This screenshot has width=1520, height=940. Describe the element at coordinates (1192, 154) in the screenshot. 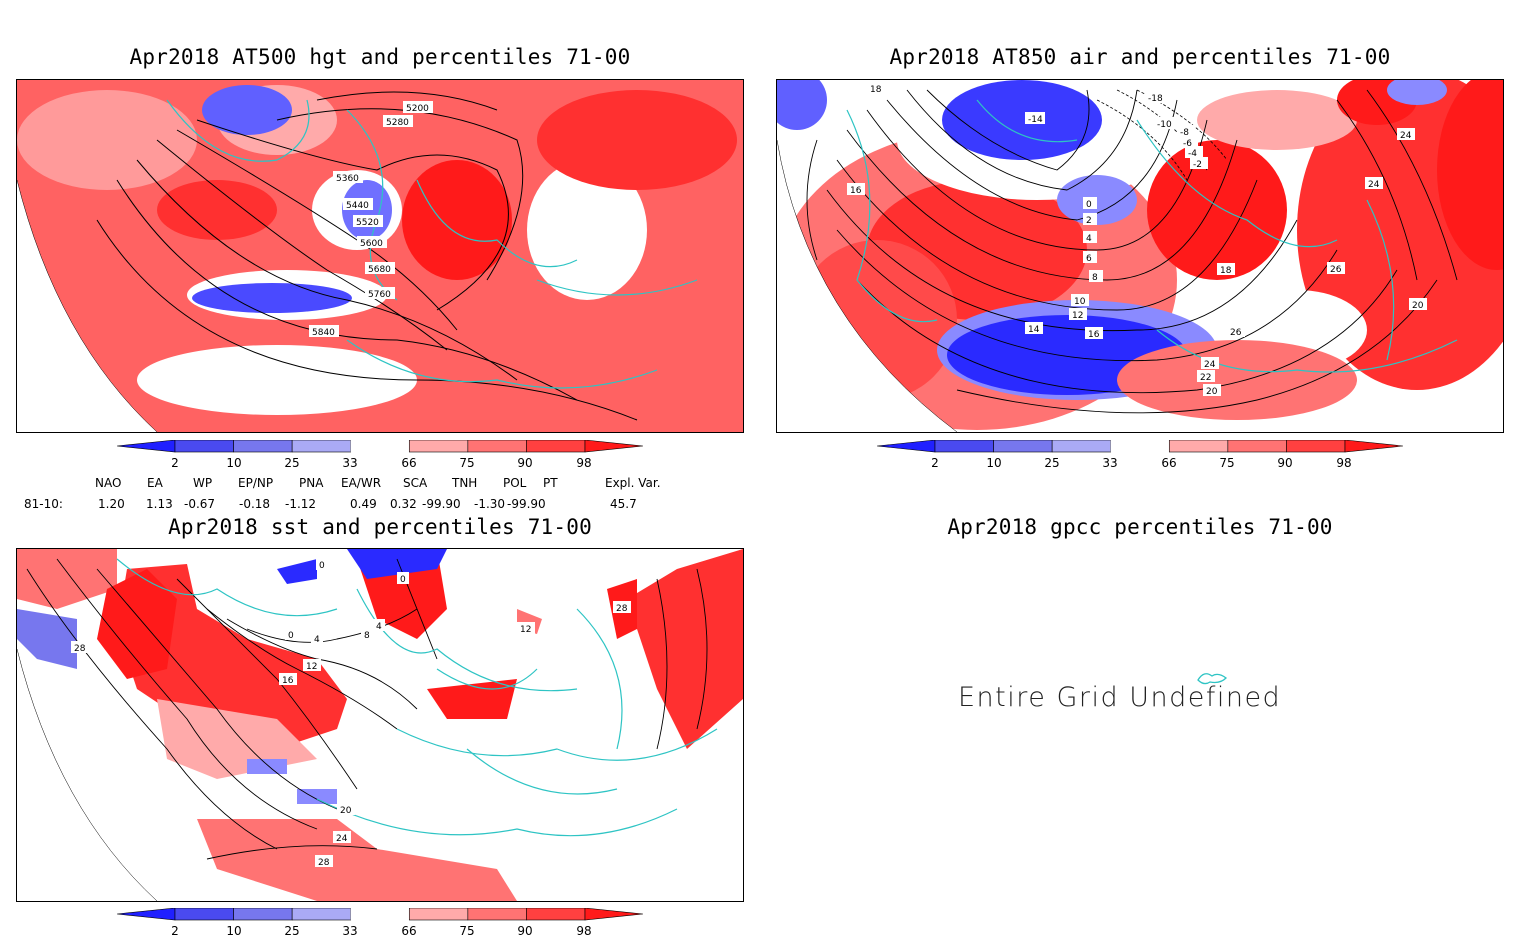

I see `contour-label: -4` at that location.